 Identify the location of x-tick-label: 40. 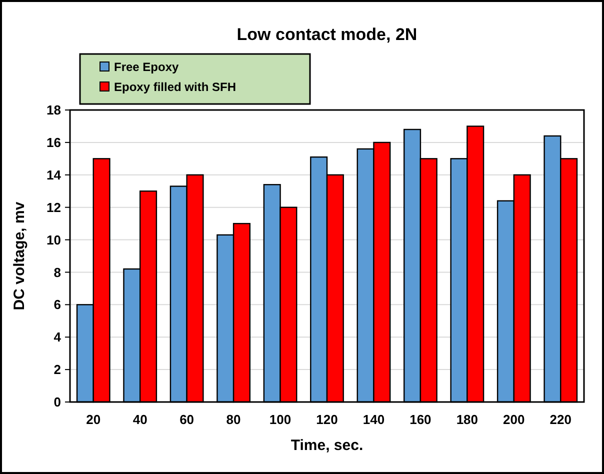
(140, 419).